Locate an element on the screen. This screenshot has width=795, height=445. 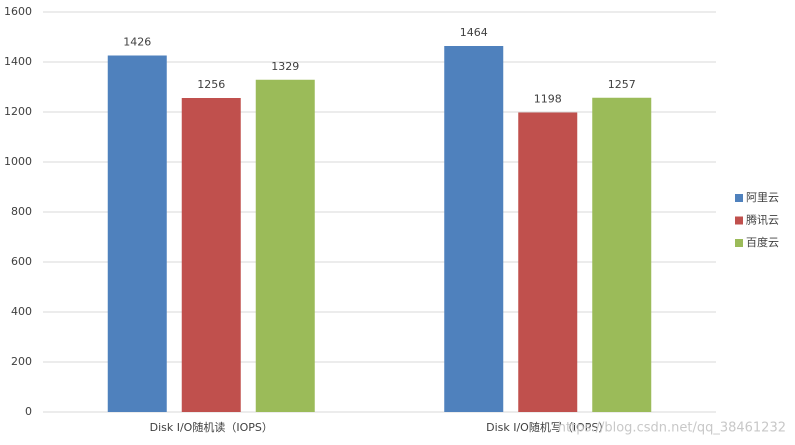
y-tick-label: 1400 is located at coordinates (18, 61).